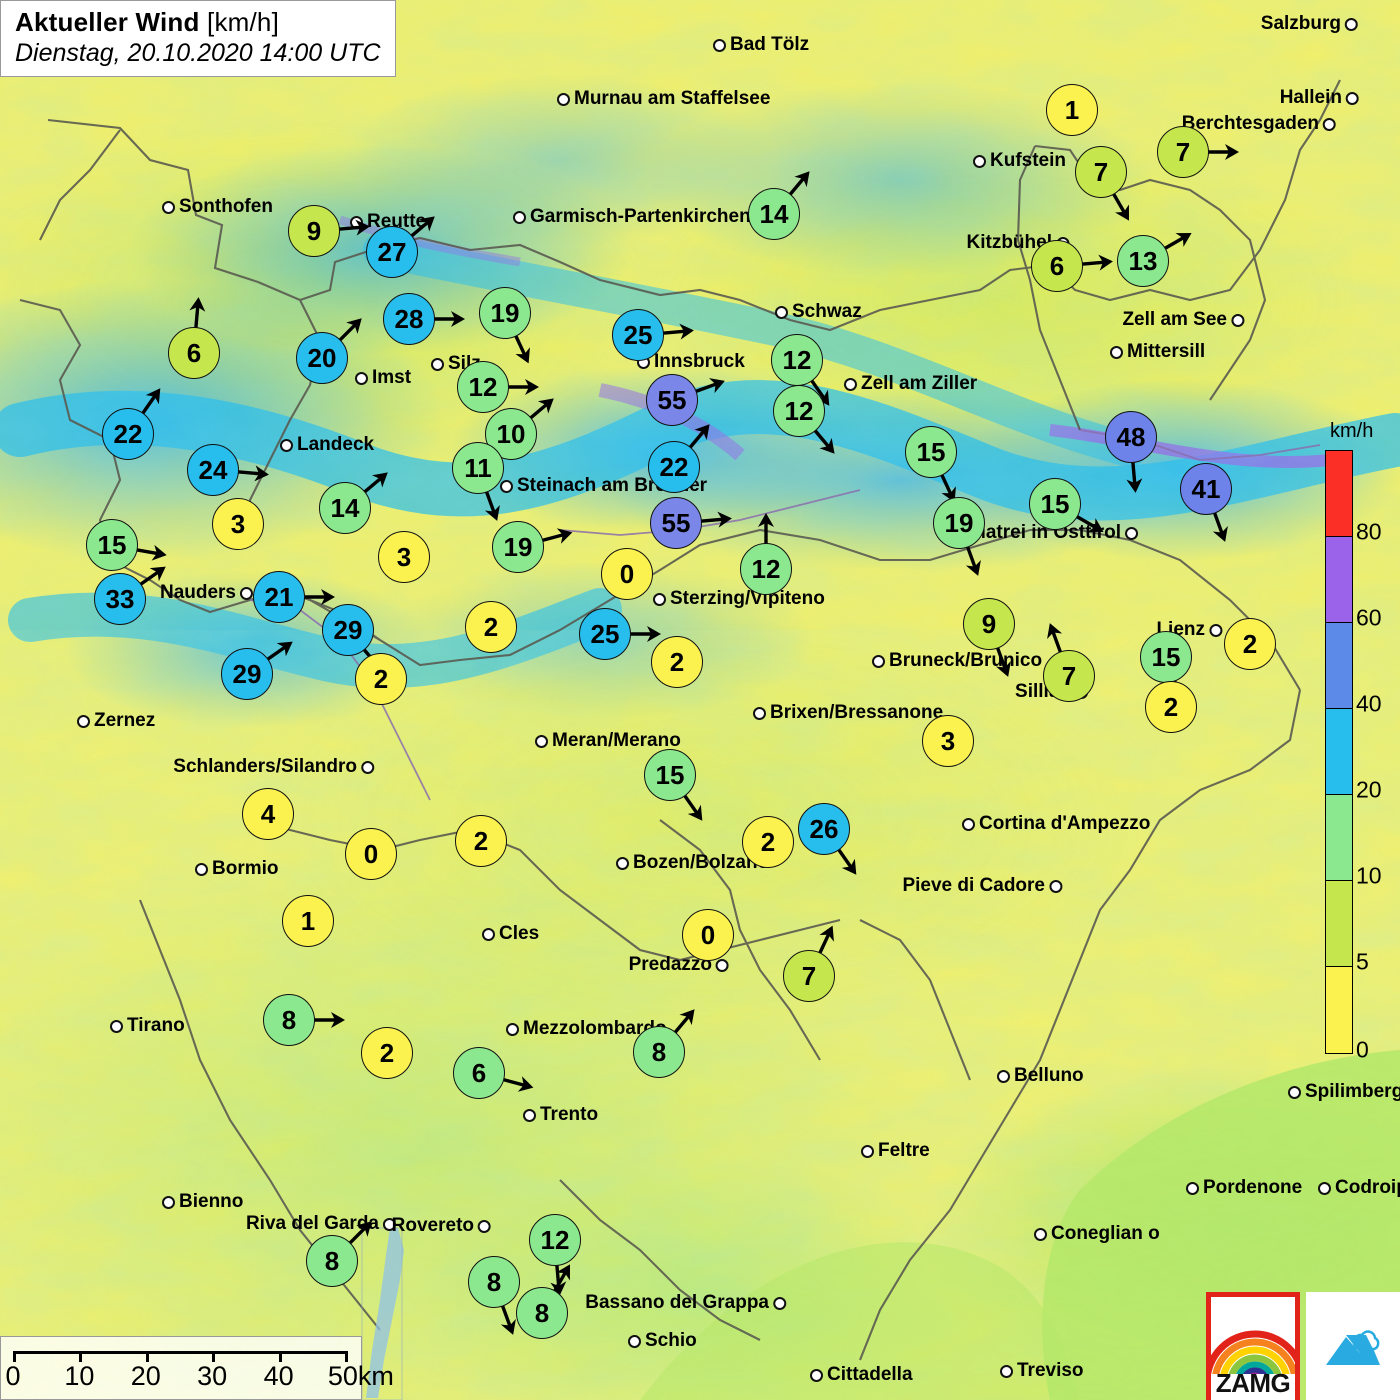  What do you see at coordinates (1206, 489) in the screenshot?
I see `wind-station-marker: 41` at bounding box center [1206, 489].